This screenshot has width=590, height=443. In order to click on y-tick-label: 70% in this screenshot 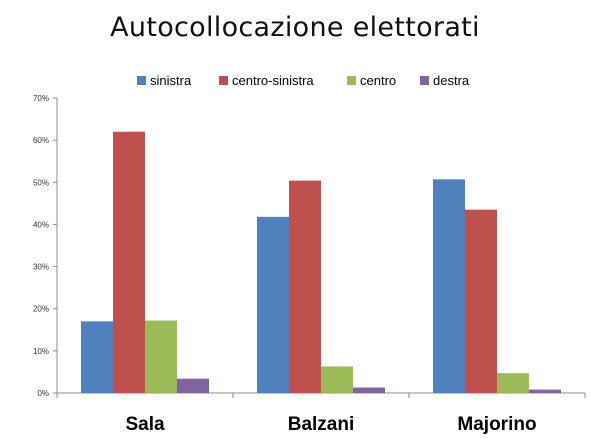, I will do `click(41, 98)`.